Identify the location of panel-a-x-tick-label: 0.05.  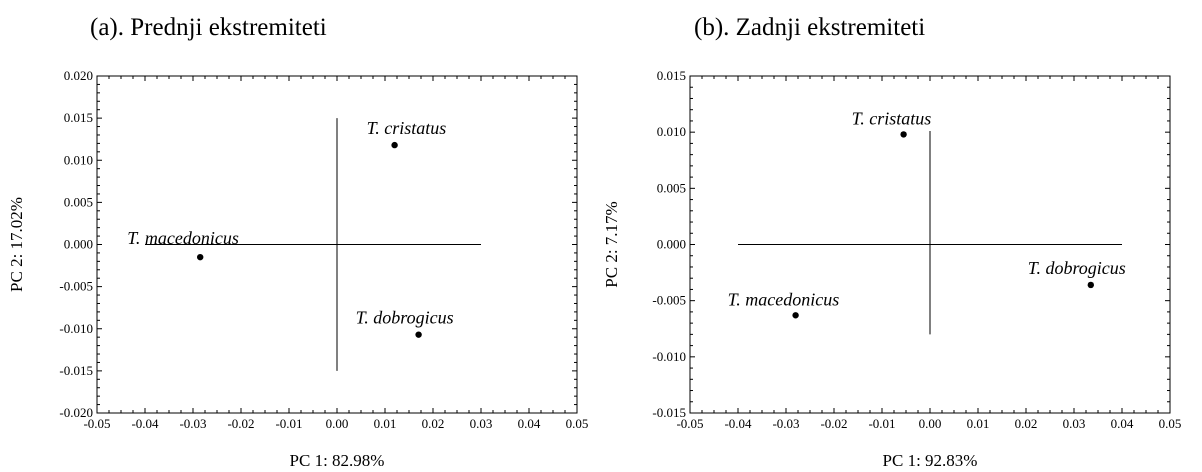
(577, 423).